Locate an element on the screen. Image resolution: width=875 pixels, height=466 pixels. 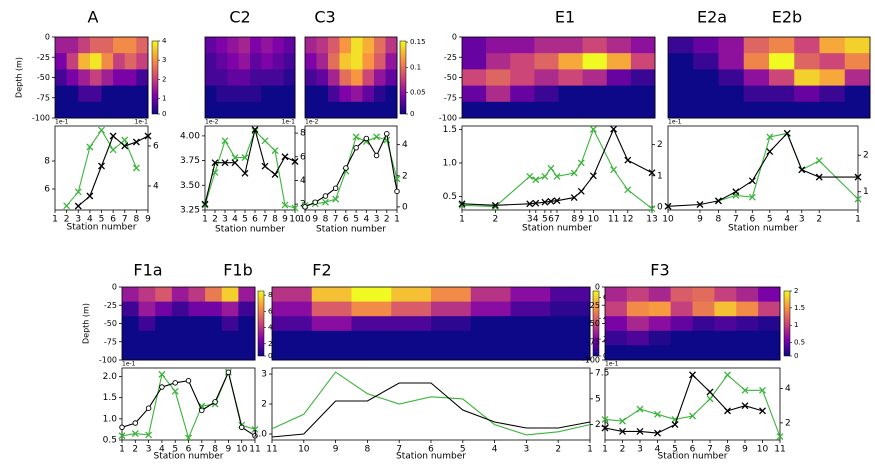
y2-tick-label: 2 is located at coordinates (866, 156).